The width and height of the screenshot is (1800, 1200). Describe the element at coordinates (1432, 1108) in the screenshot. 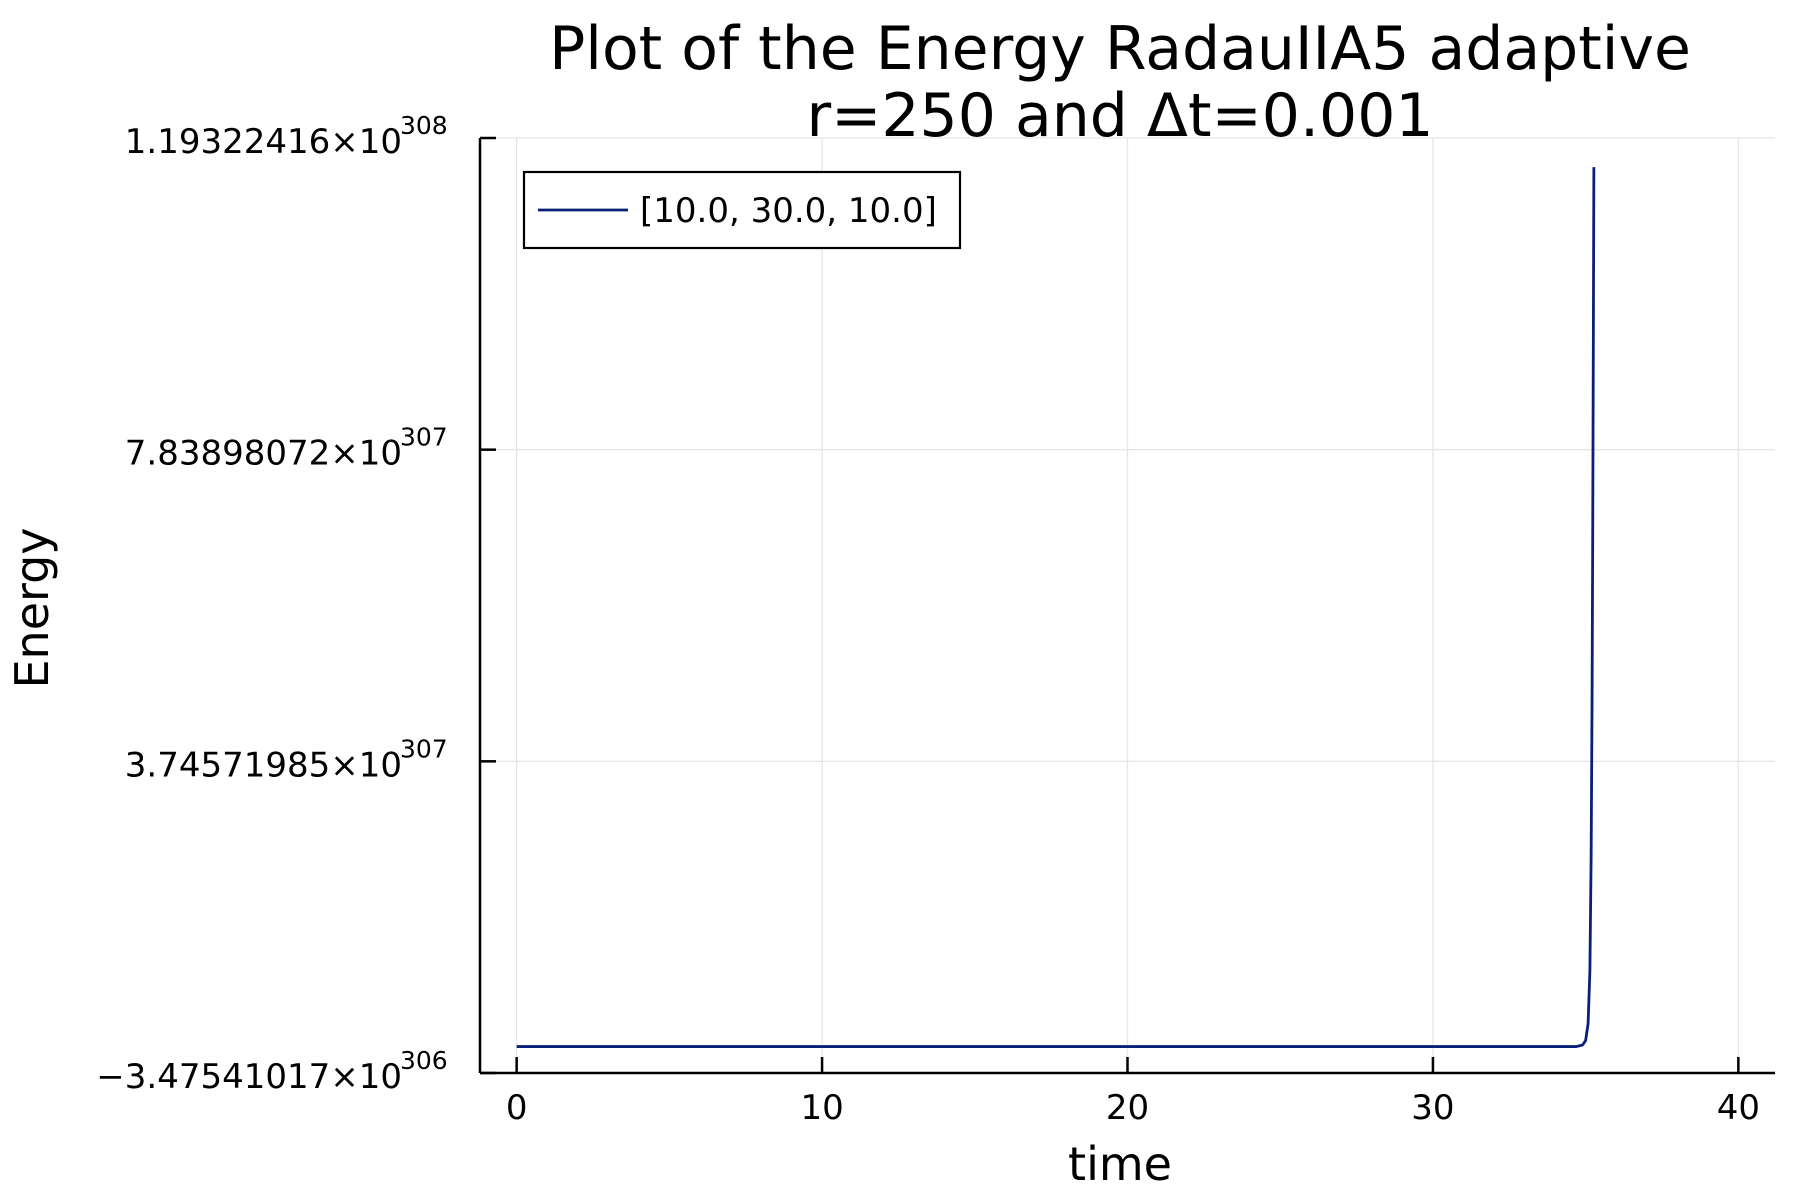

I see `x-tick-label: 30` at that location.